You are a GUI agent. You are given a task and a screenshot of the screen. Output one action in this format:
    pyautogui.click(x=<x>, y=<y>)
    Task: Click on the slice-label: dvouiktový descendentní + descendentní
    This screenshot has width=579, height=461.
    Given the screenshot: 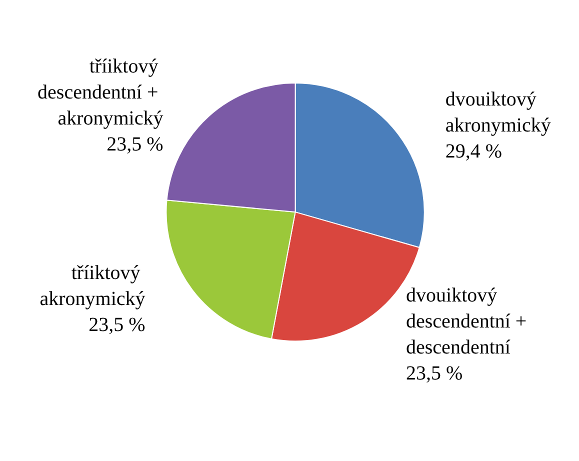 What is the action you would take?
    pyautogui.click(x=469, y=321)
    